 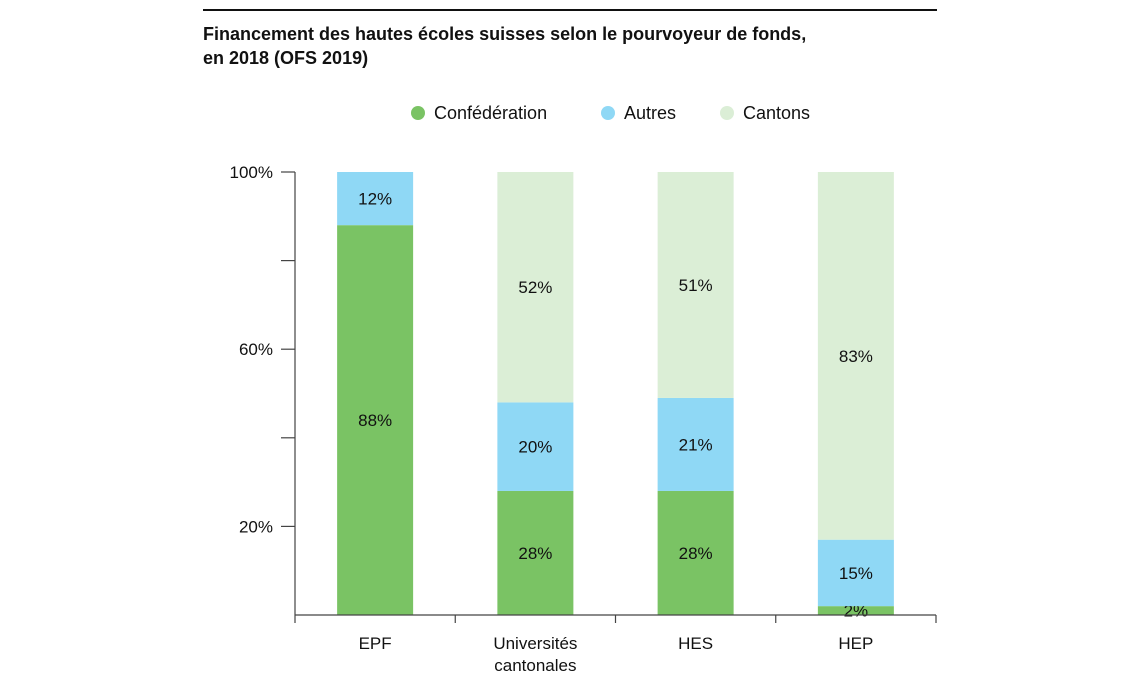 I want to click on x-tick-label-hep: HEP, so click(x=855, y=643).